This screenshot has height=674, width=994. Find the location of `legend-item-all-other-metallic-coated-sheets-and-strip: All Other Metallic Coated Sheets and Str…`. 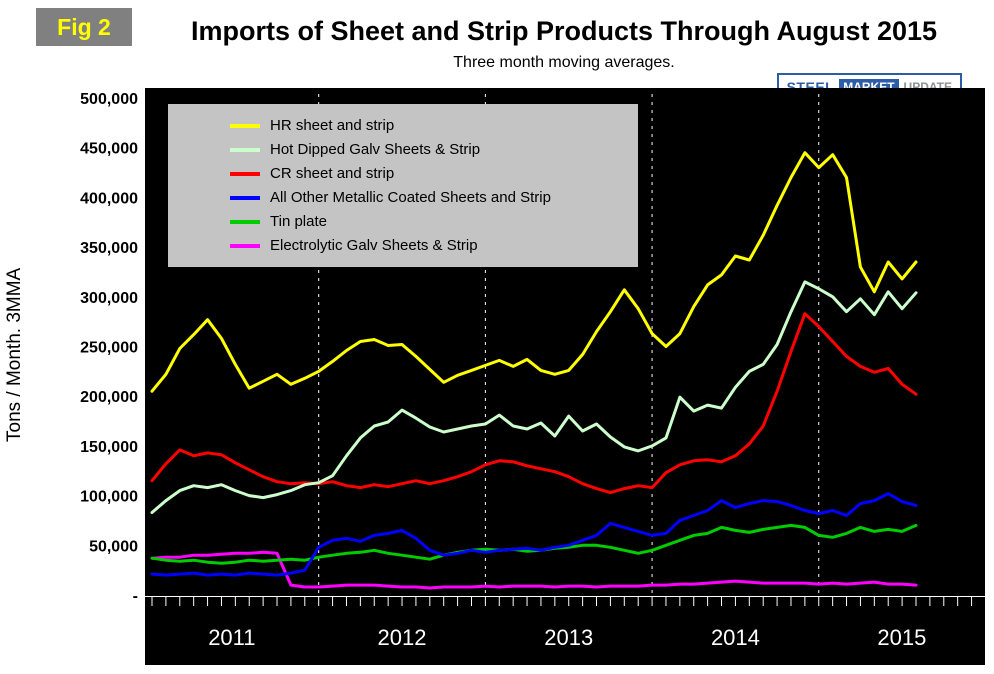

legend-item-all-other-metallic-coated-sheets-and-strip: All Other Metallic Coated Sheets and Str… is located at coordinates (434, 197).